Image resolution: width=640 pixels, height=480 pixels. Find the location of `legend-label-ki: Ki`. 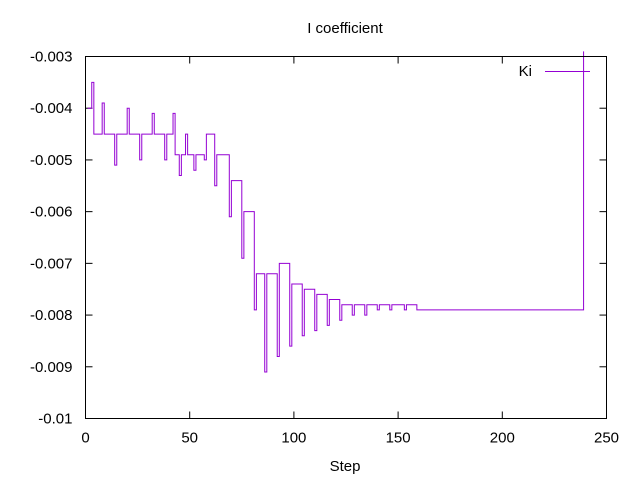

legend-label-ki: Ki is located at coordinates (525, 71).